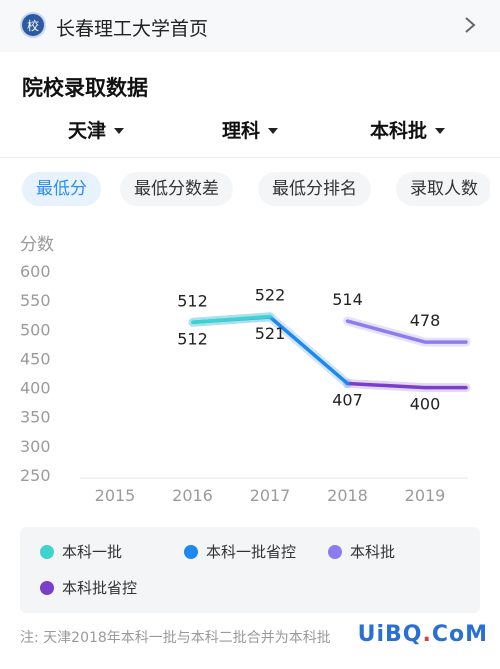 The image size is (500, 669). I want to click on legend-item: 本科批省控, so click(88, 587).